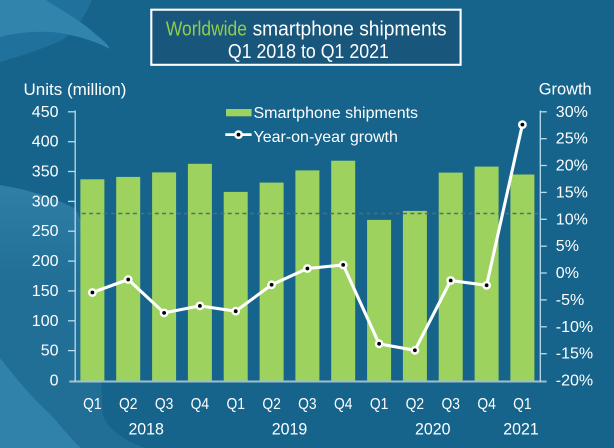  What do you see at coordinates (570, 300) in the screenshot?
I see `svg-text: -5%` at bounding box center [570, 300].